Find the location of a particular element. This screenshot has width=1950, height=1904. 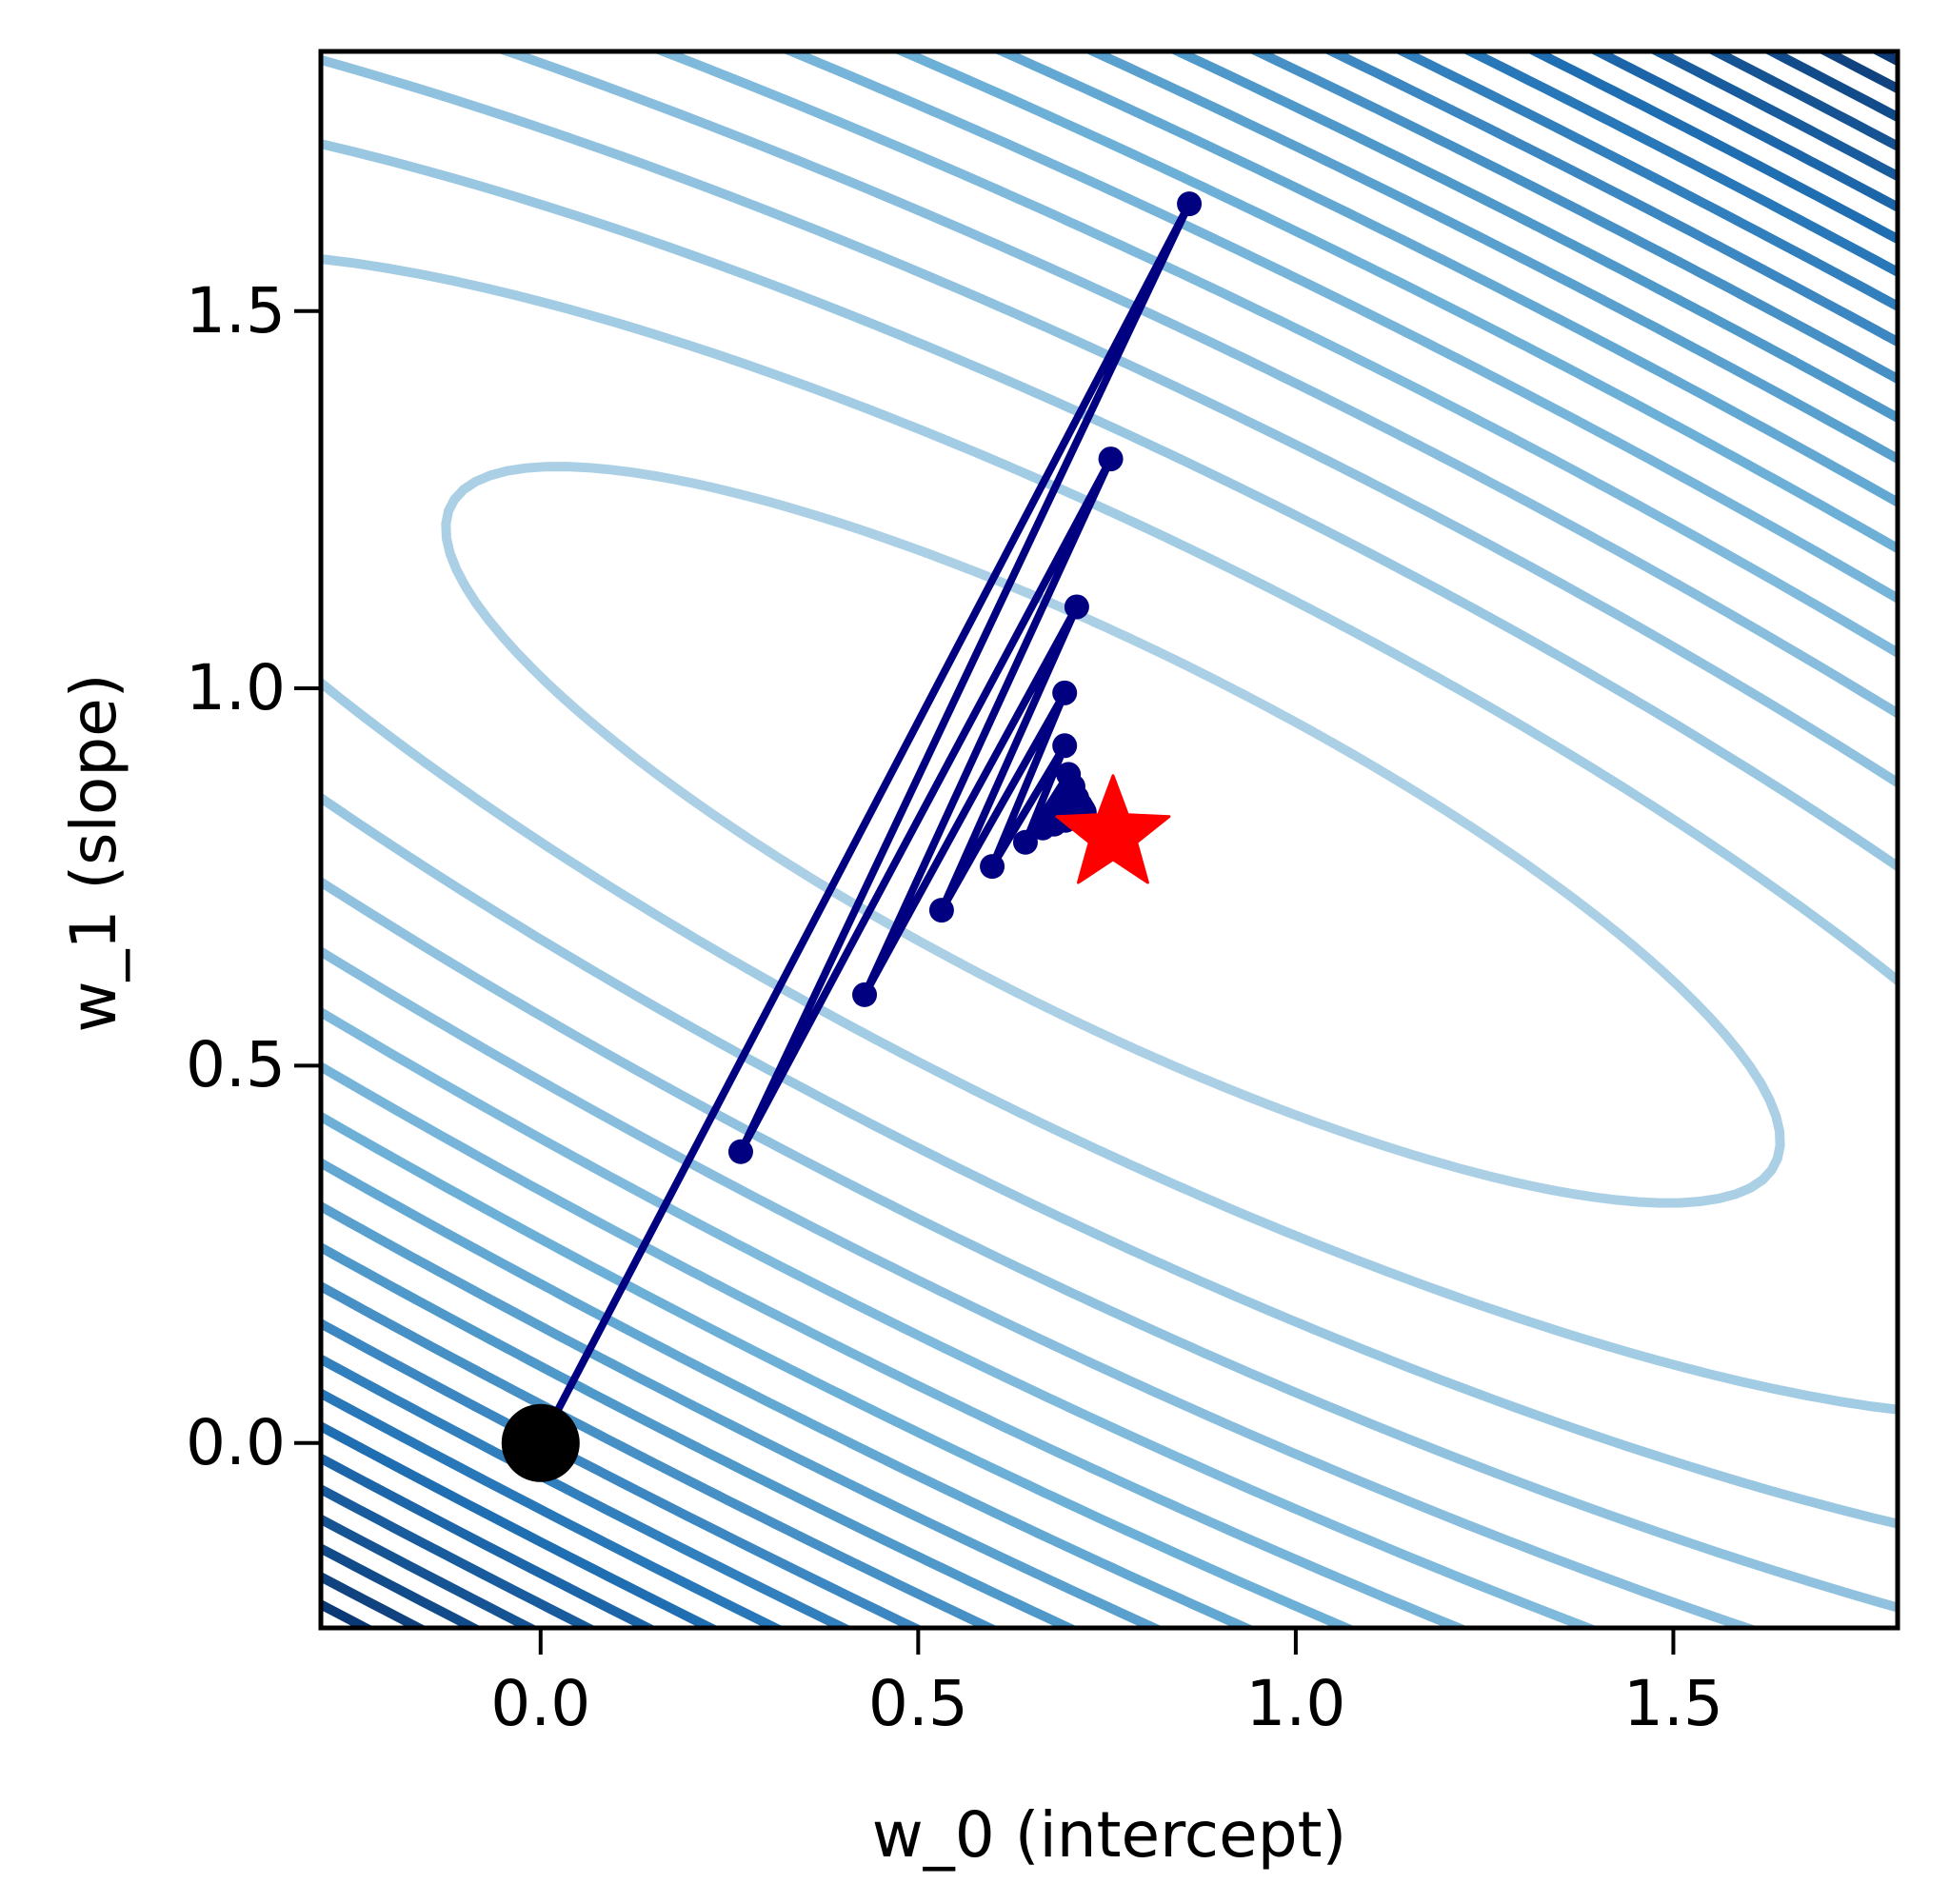

y-tick-label: 1.5 is located at coordinates (236, 310).